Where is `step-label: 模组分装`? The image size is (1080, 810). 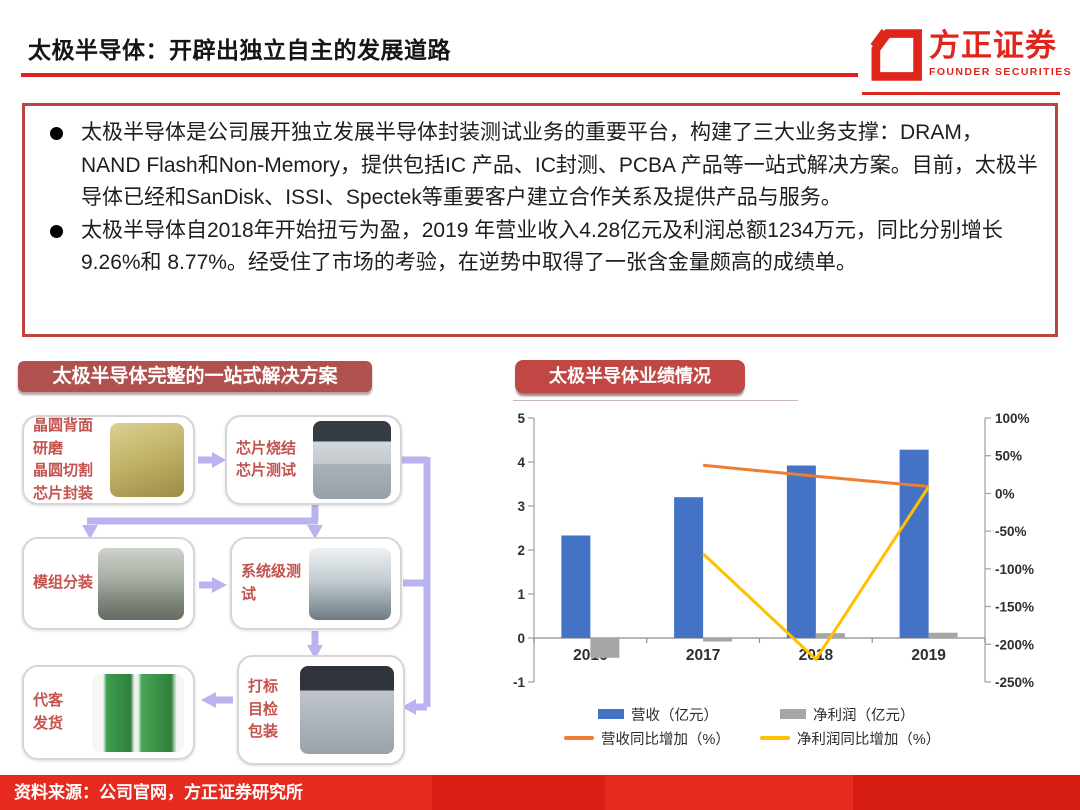 step-label: 模组分装 is located at coordinates (63, 583).